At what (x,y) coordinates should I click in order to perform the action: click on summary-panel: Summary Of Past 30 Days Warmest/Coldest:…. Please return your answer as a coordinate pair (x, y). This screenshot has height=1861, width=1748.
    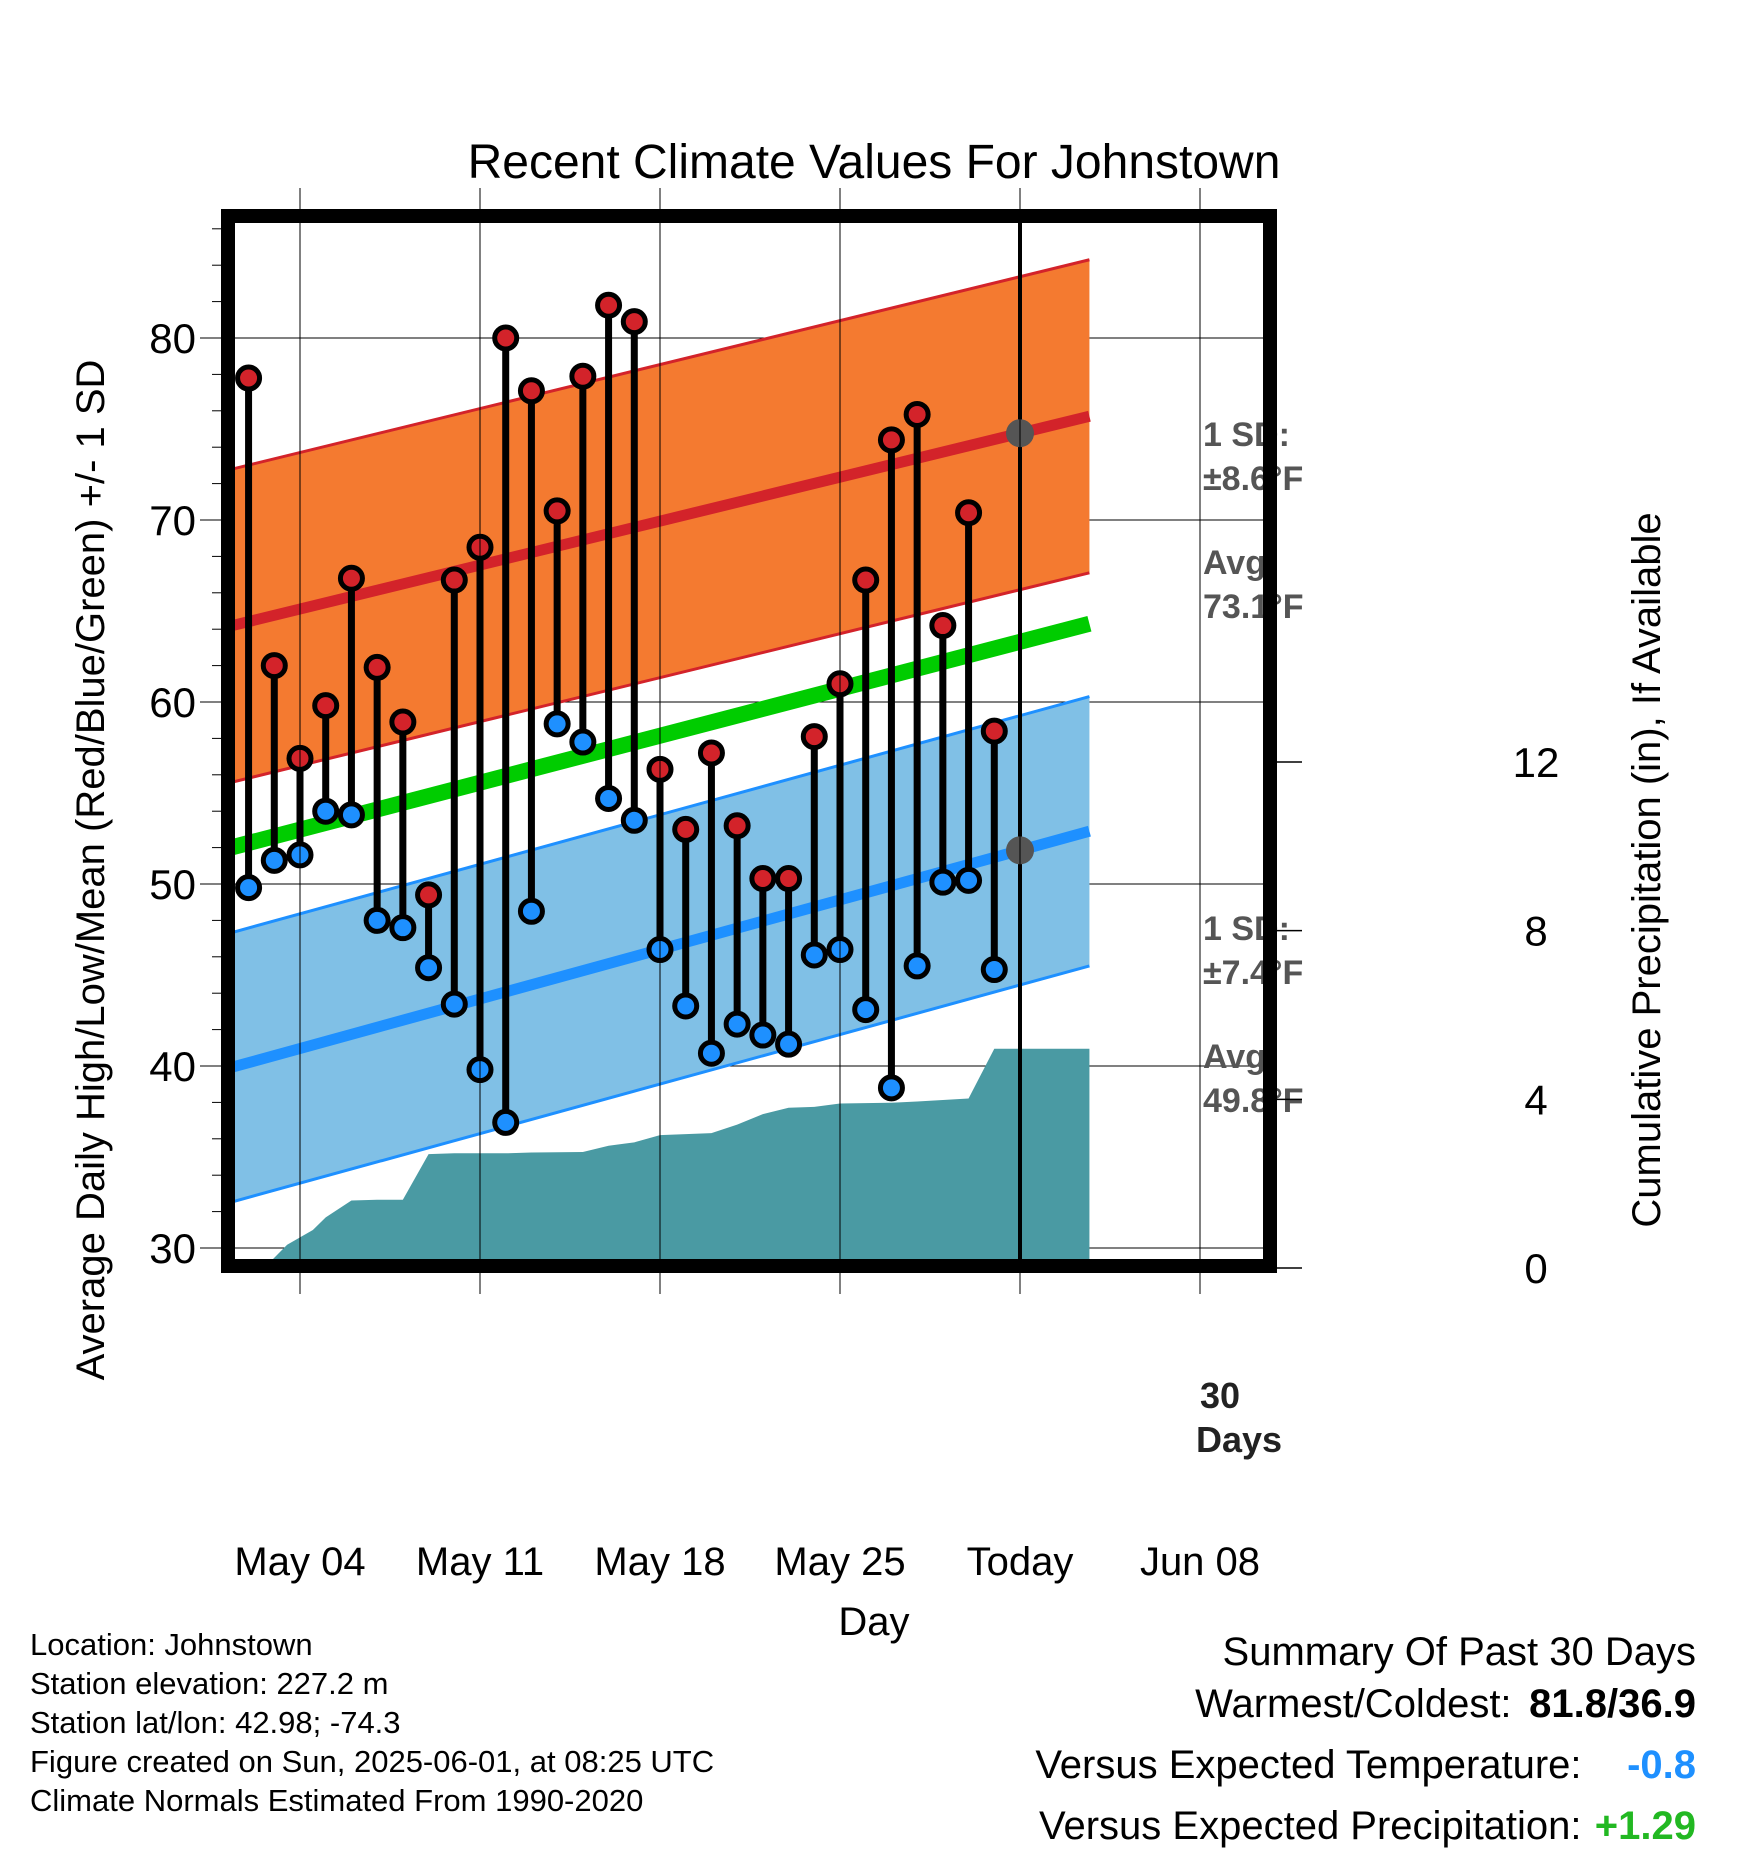
    Looking at the image, I should click on (1365, 1743).